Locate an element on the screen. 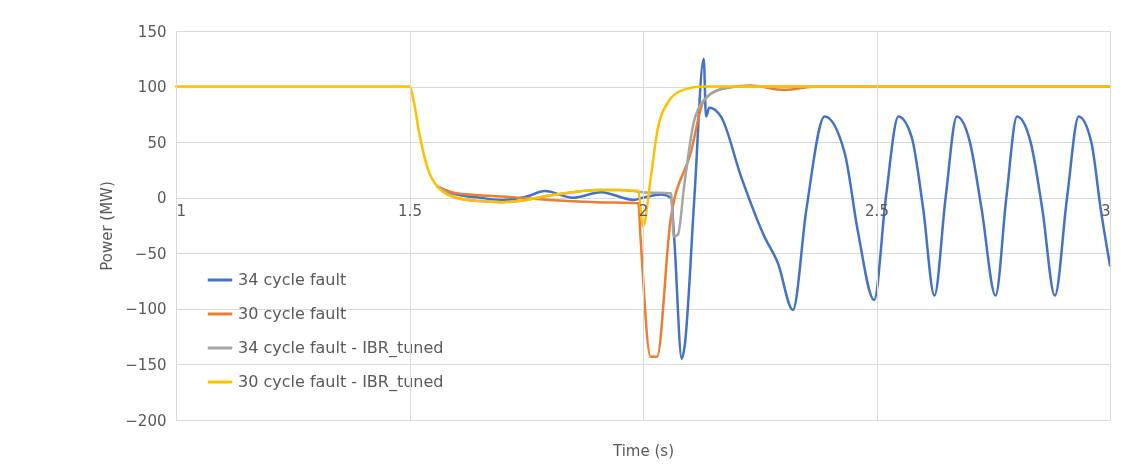  x-axis-title: Time (s) is located at coordinates (643, 450).